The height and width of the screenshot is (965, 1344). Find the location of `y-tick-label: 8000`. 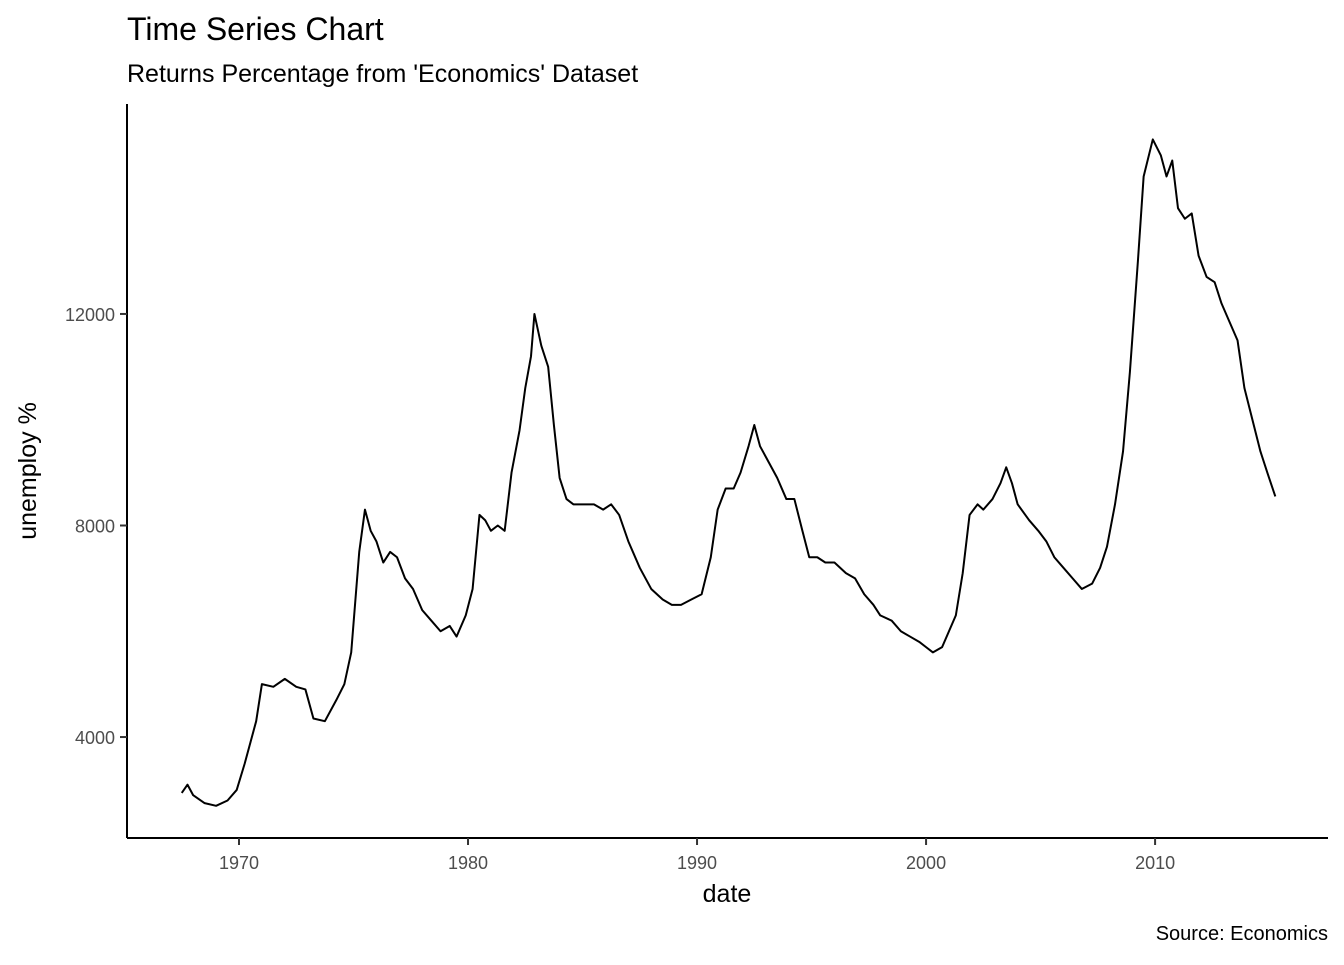

y-tick-label: 8000 is located at coordinates (95, 526).